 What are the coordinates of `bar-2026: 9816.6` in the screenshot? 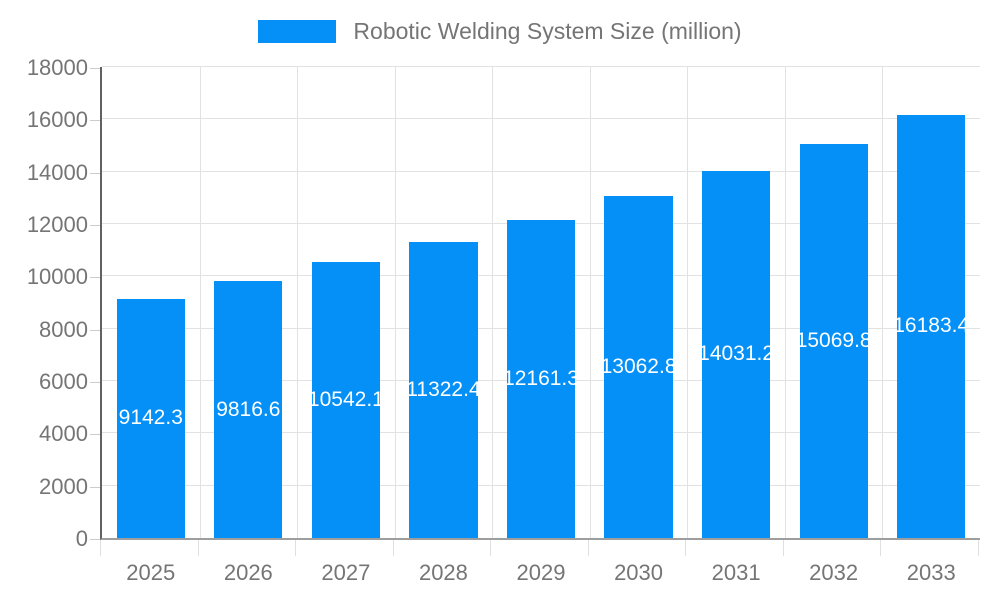 It's located at (248, 409).